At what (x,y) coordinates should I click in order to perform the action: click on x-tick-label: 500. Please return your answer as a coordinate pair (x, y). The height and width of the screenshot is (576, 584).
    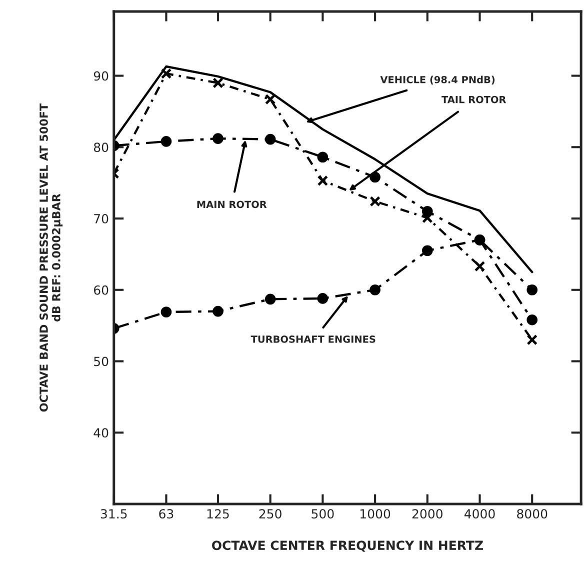
    Looking at the image, I should click on (323, 514).